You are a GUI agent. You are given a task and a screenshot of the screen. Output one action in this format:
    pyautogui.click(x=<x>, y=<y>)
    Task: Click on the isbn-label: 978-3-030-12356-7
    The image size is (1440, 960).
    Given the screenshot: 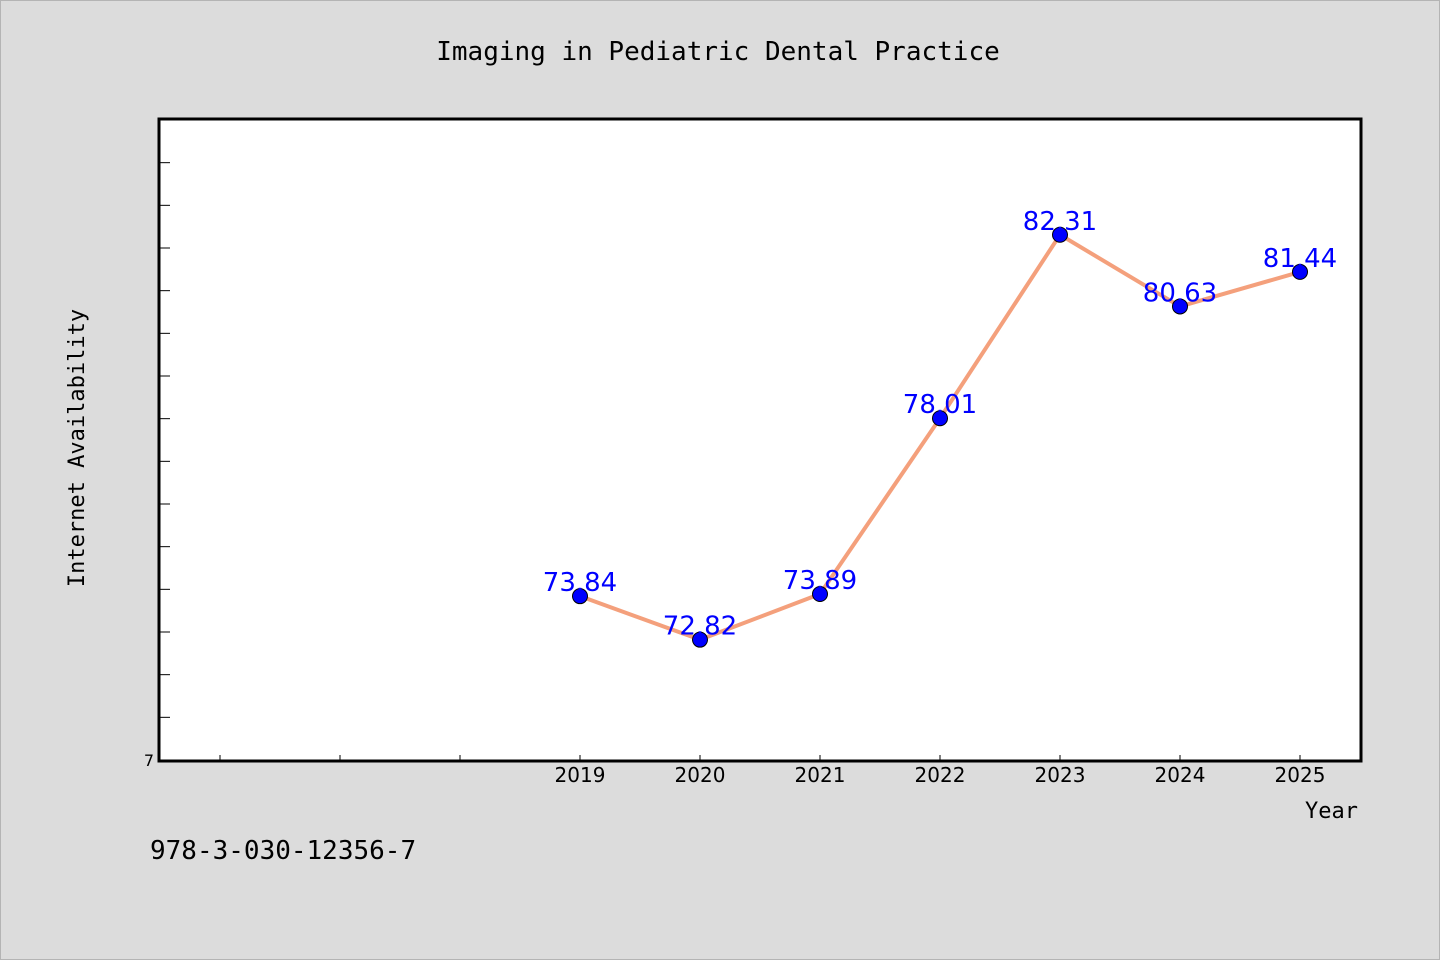 What is the action you would take?
    pyautogui.click(x=283, y=851)
    